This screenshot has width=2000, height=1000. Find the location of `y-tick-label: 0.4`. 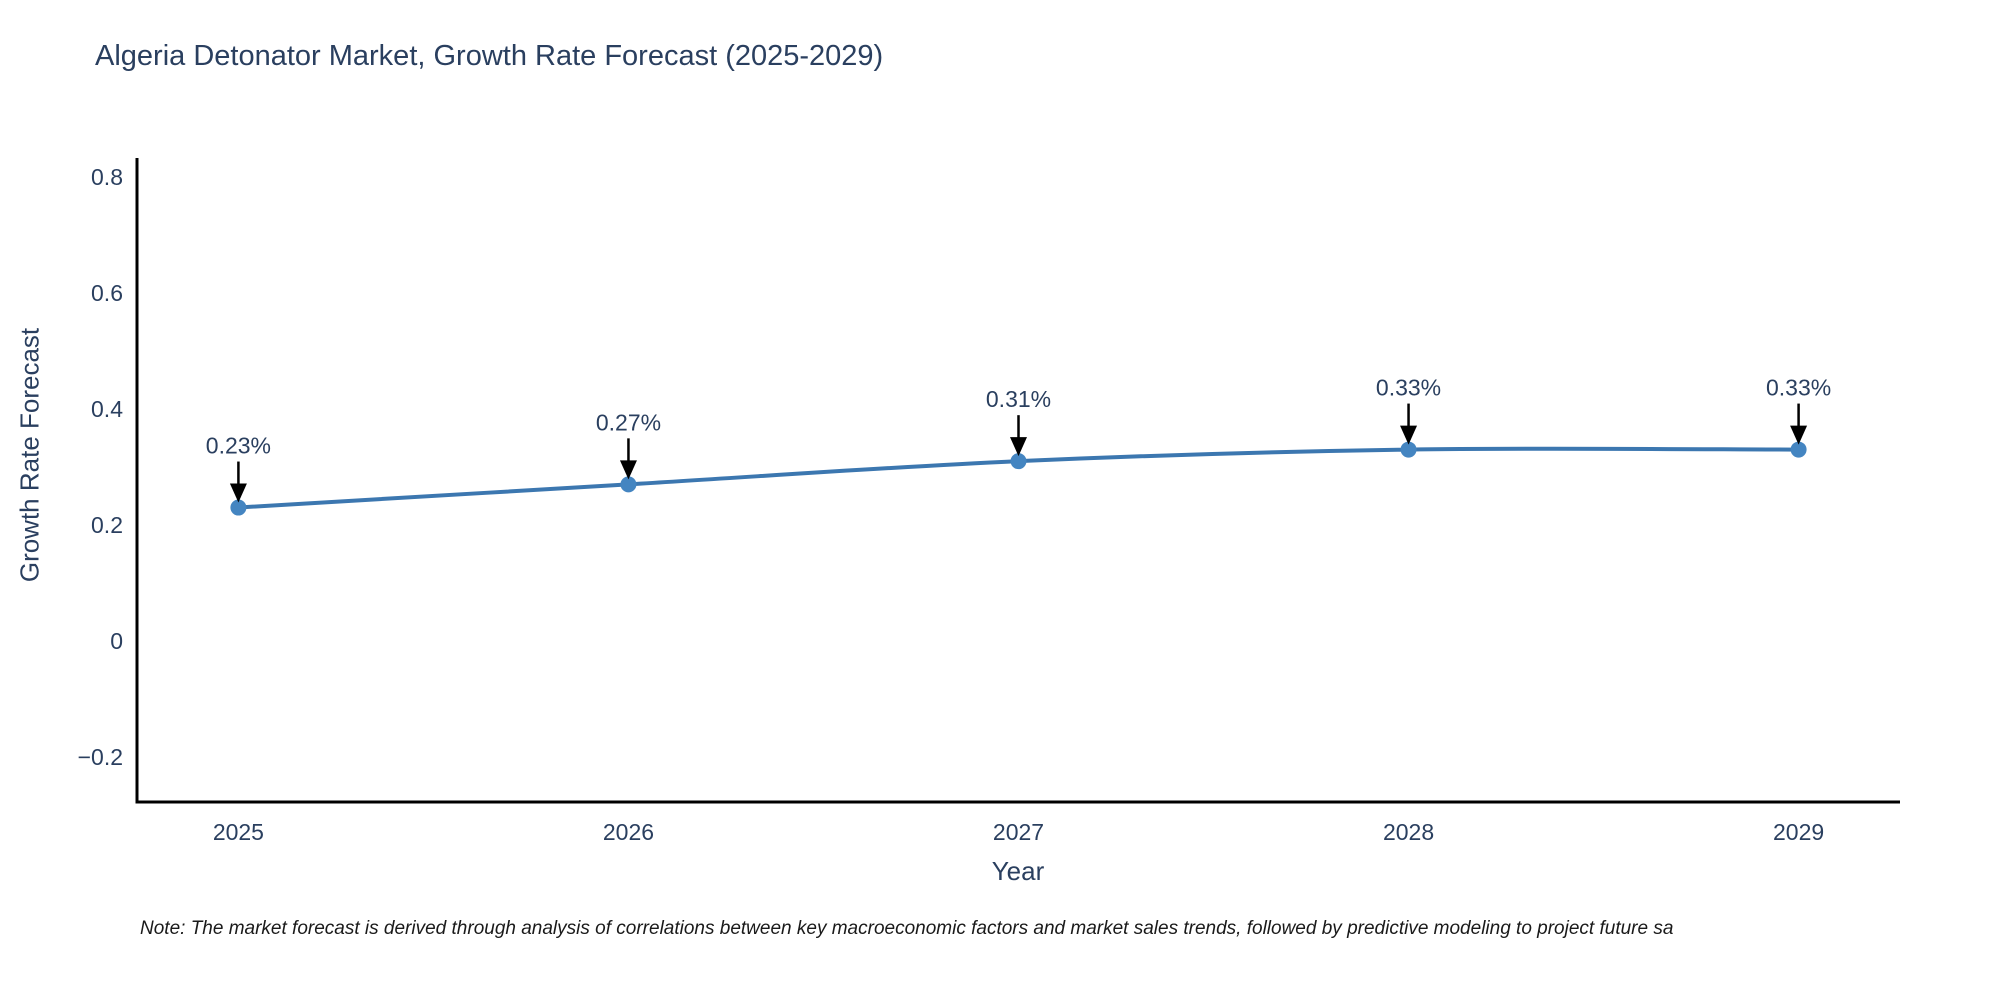

y-tick-label: 0.4 is located at coordinates (107, 409).